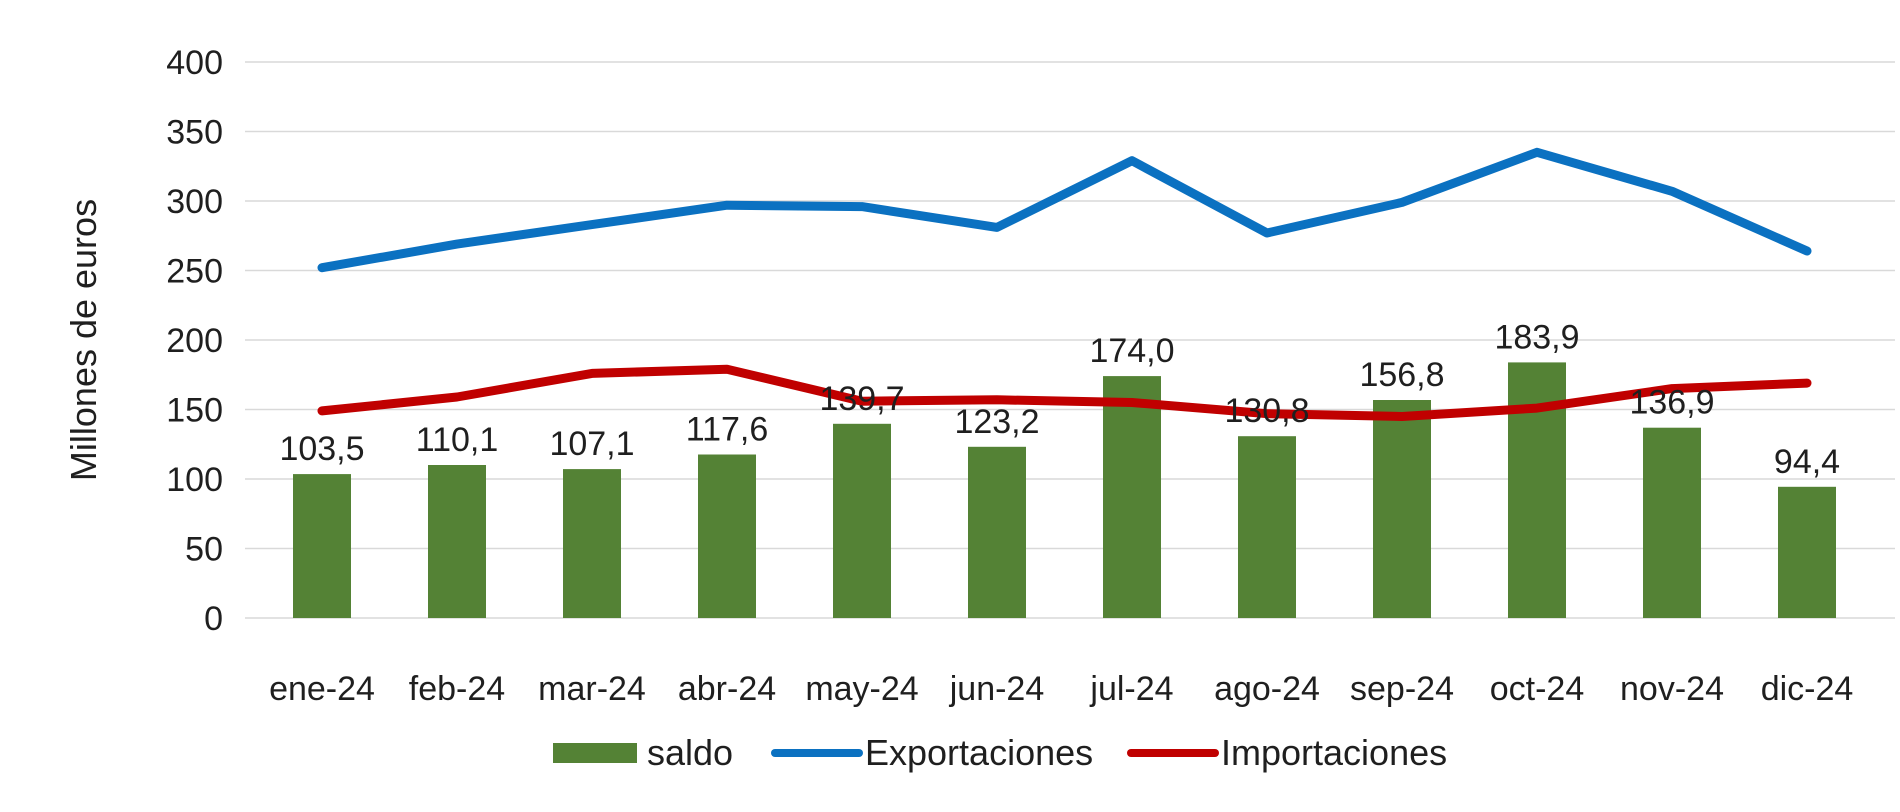 Image resolution: width=1900 pixels, height=812 pixels. What do you see at coordinates (1334, 752) in the screenshot?
I see `legend-label-Importaciones: Importaciones` at bounding box center [1334, 752].